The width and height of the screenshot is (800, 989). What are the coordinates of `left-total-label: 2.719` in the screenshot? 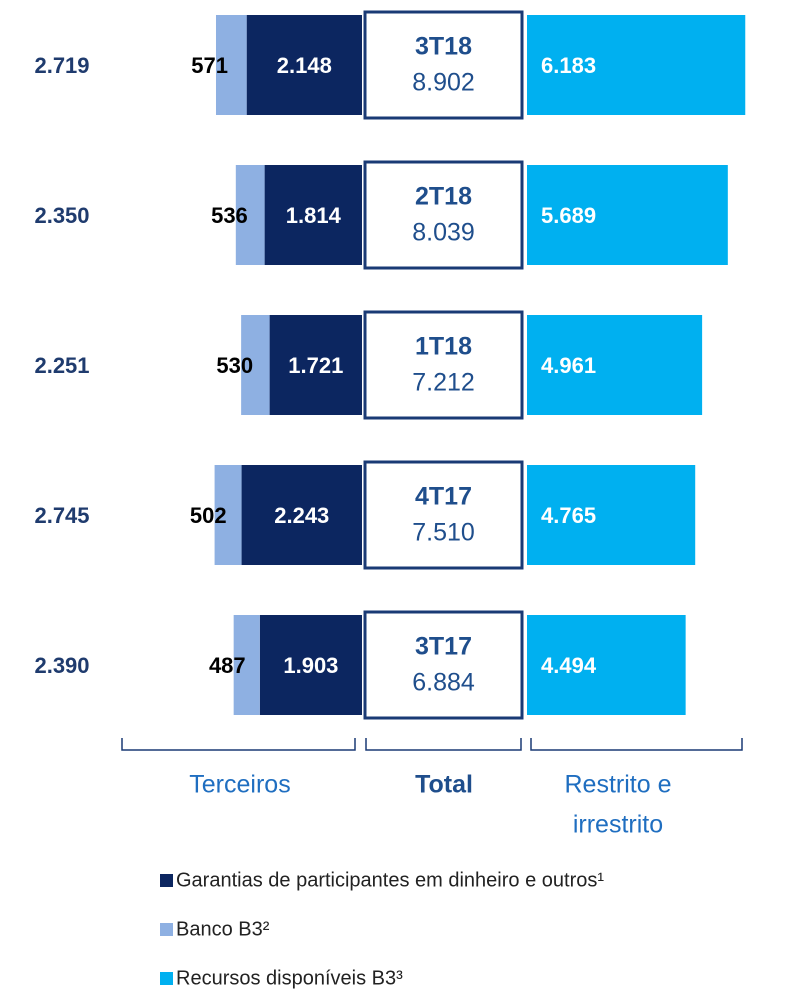 It's located at (61, 65).